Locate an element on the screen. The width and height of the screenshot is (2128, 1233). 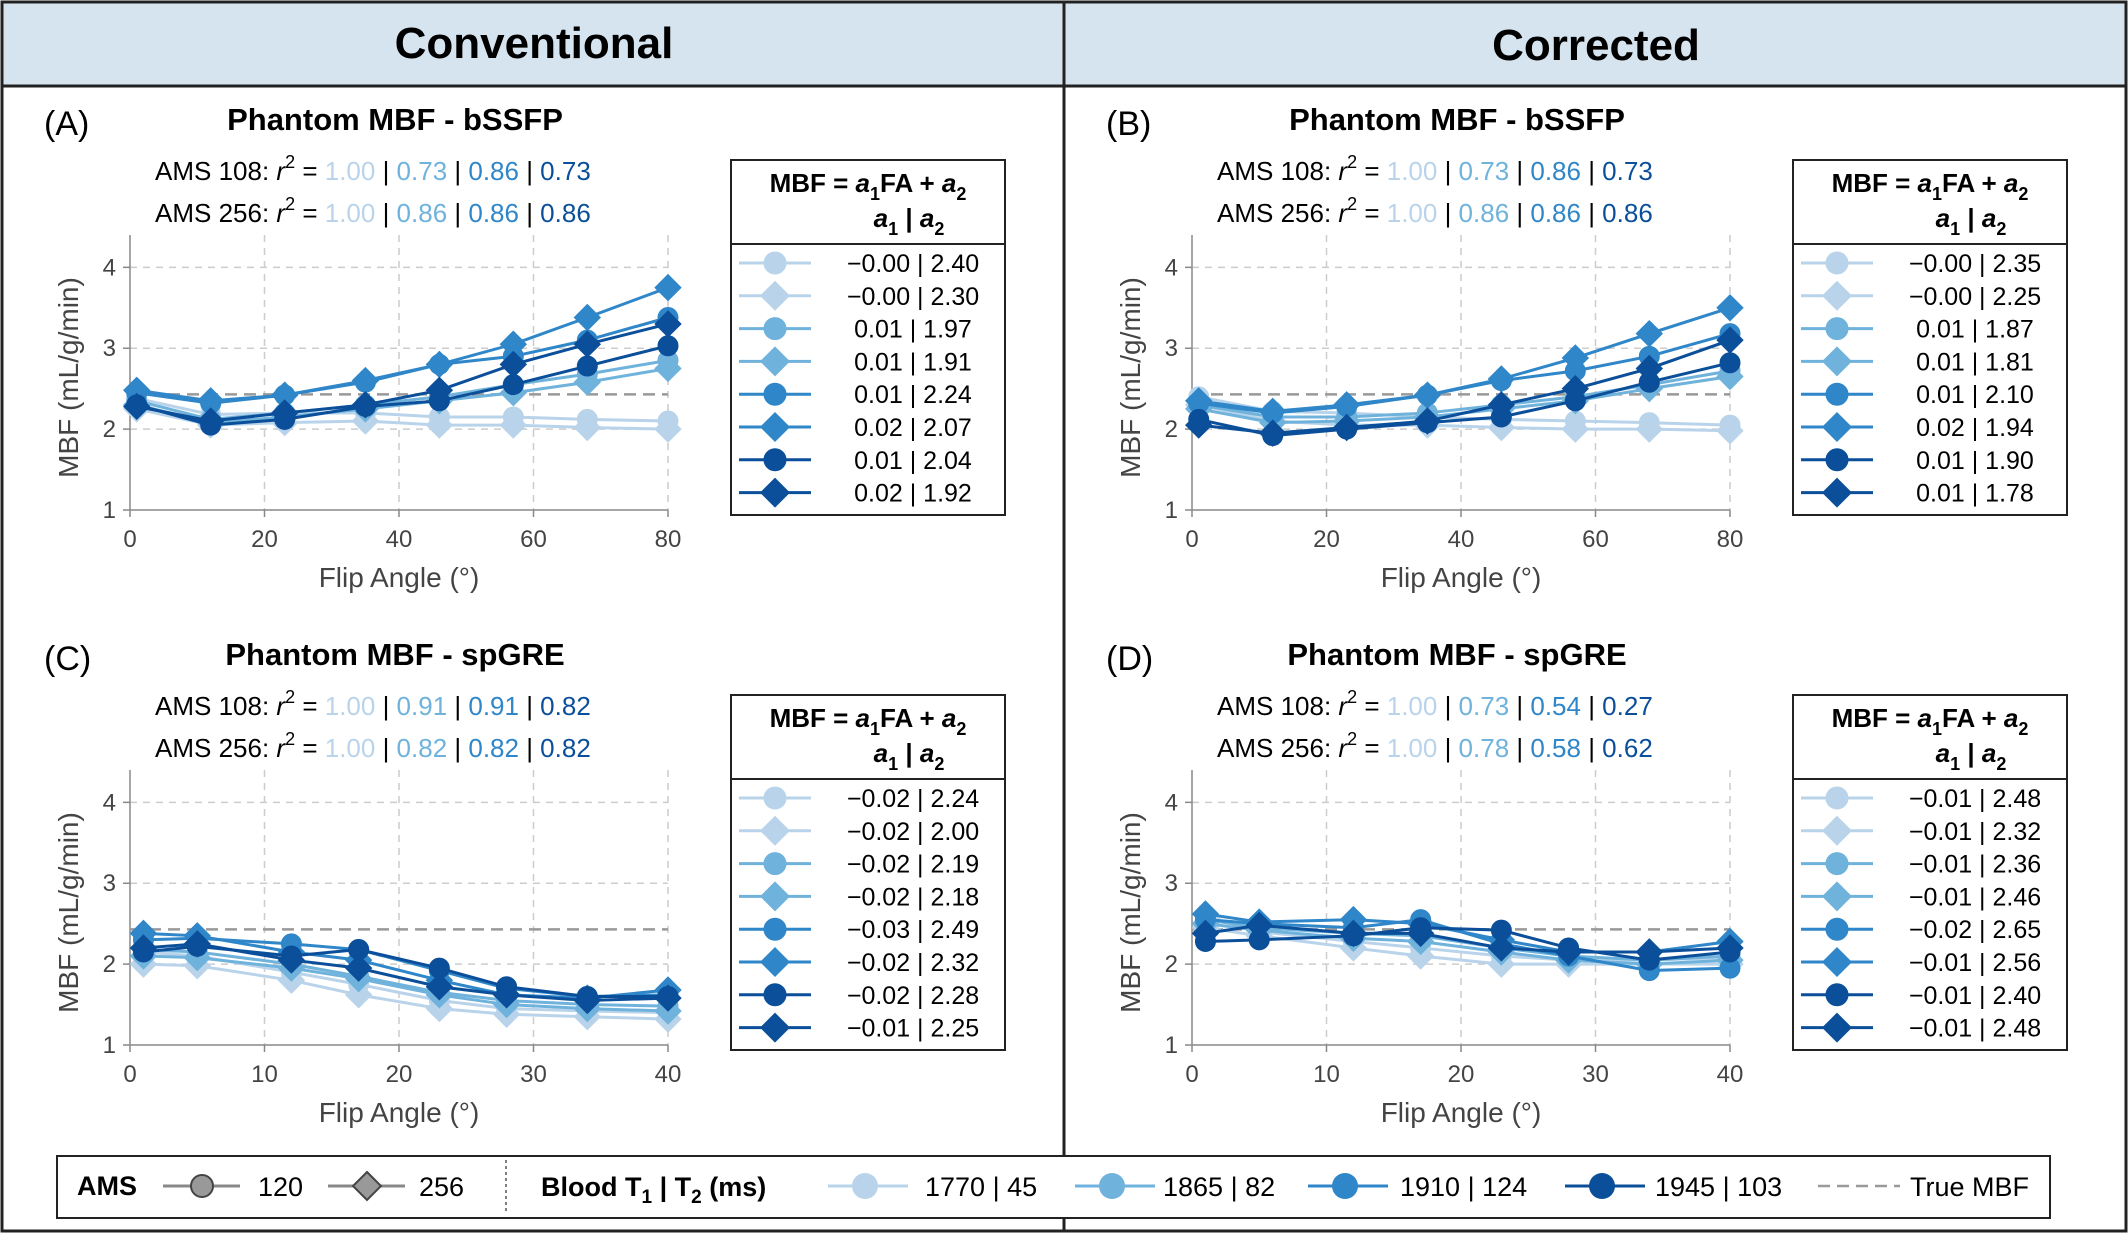
fit-legend-value: 0.01 | 1.81 is located at coordinates (1975, 362).